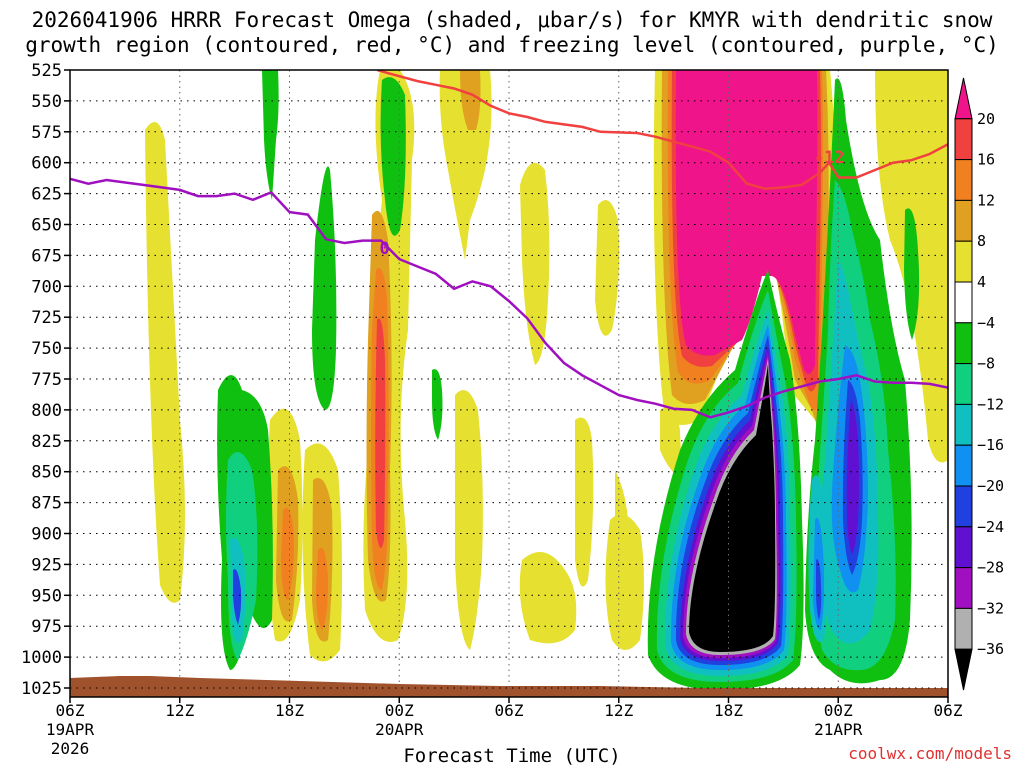 The image size is (1024, 768). I want to click on y-tick-label: 650, so click(46, 226).